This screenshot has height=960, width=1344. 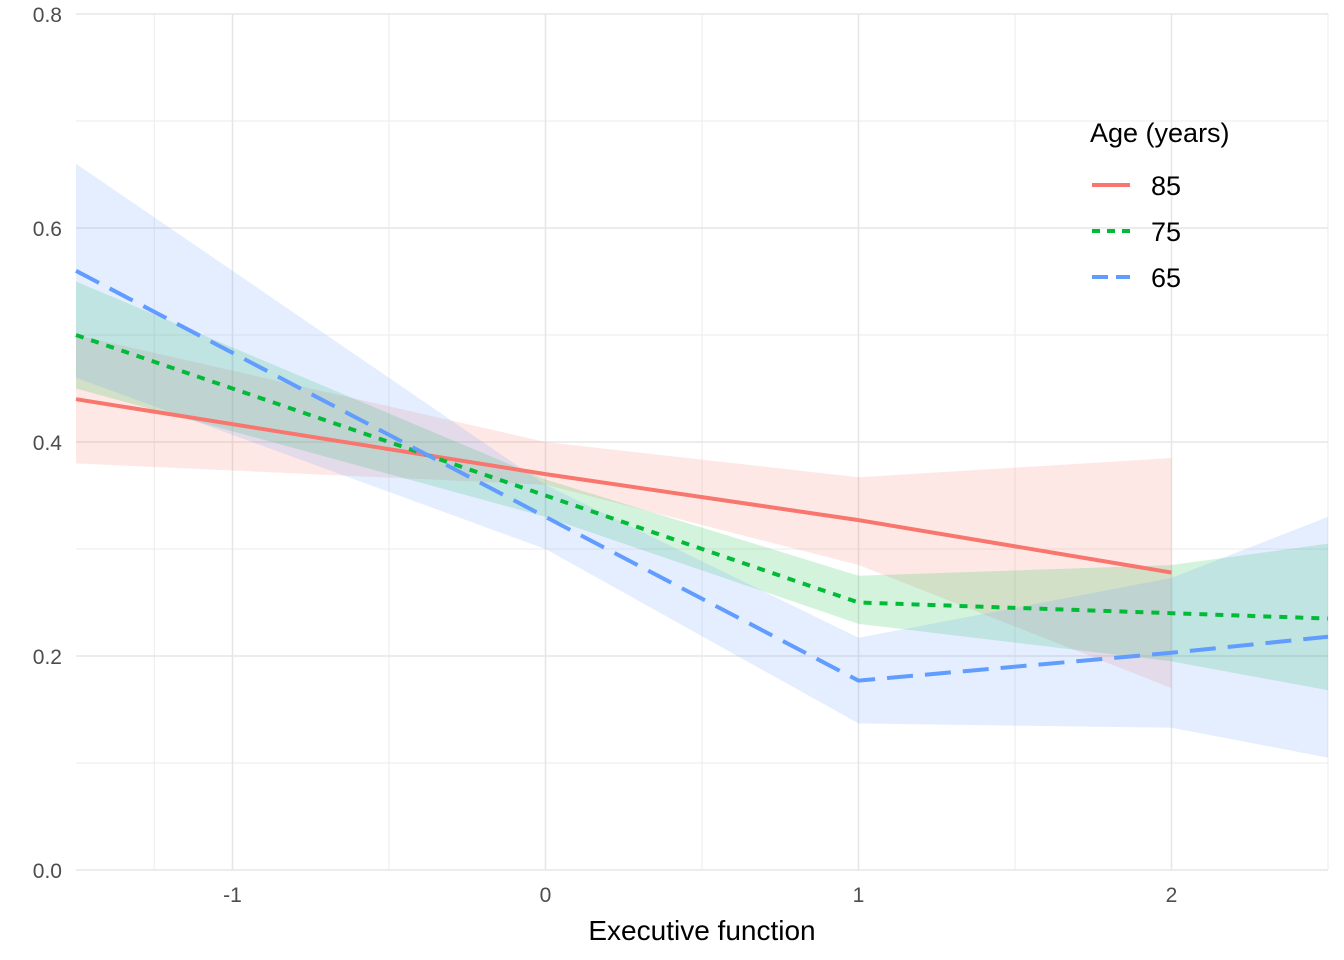 I want to click on legend: Age (years) 85 75 65, so click(x=1160, y=205).